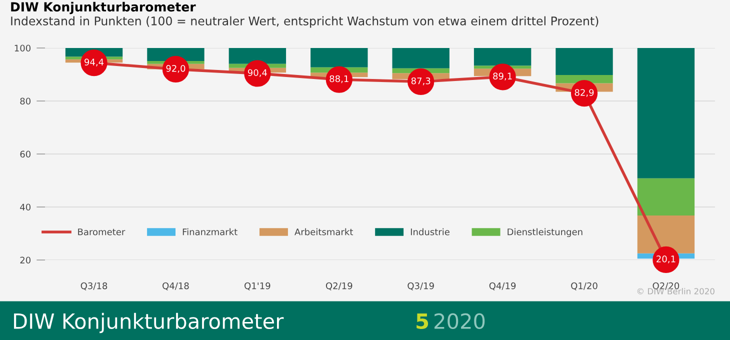 The height and width of the screenshot is (340, 730). I want to click on chart-title: DIW Konjunkturbarometer, so click(103, 8).